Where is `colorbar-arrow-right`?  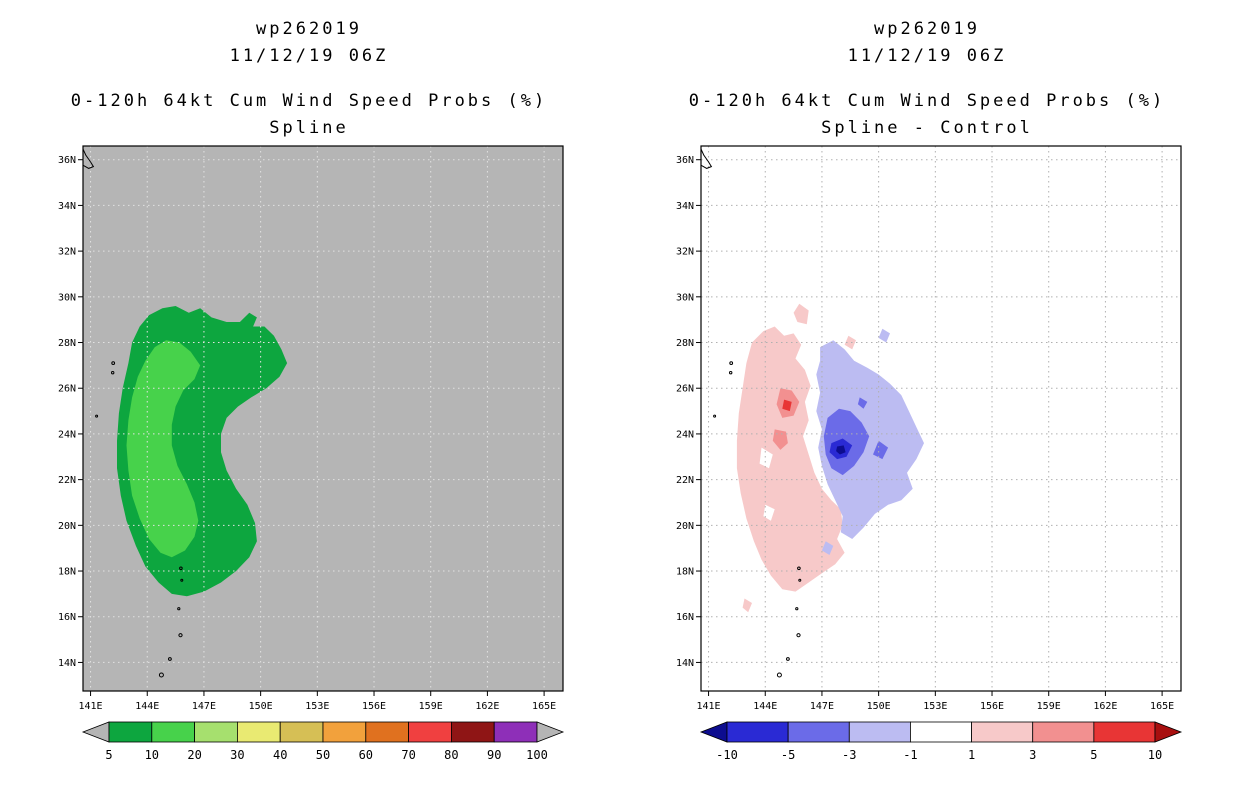
colorbar-arrow-right is located at coordinates (1168, 732).